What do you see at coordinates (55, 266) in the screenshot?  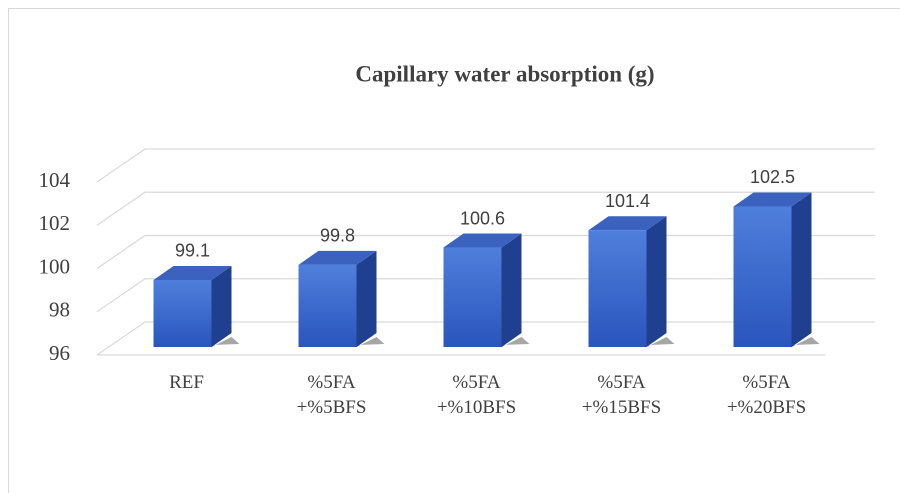 I see `y-tick-label: 100` at bounding box center [55, 266].